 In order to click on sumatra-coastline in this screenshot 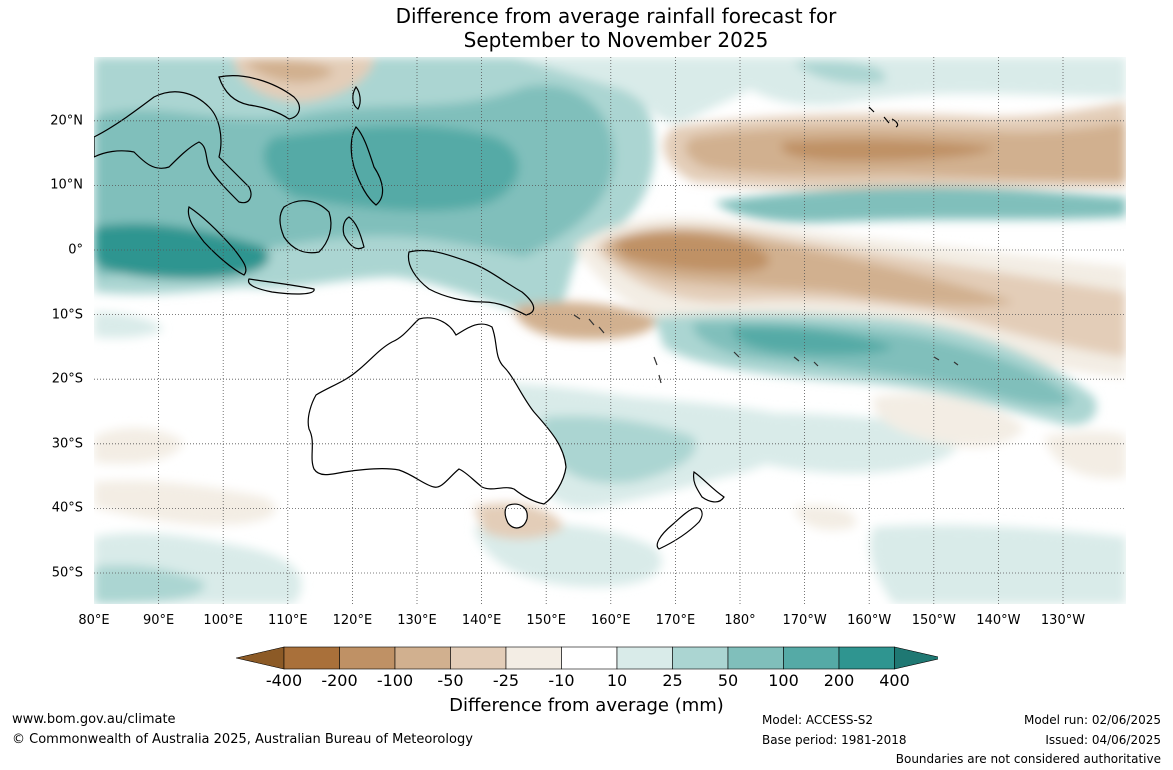, I will do `click(217, 241)`.